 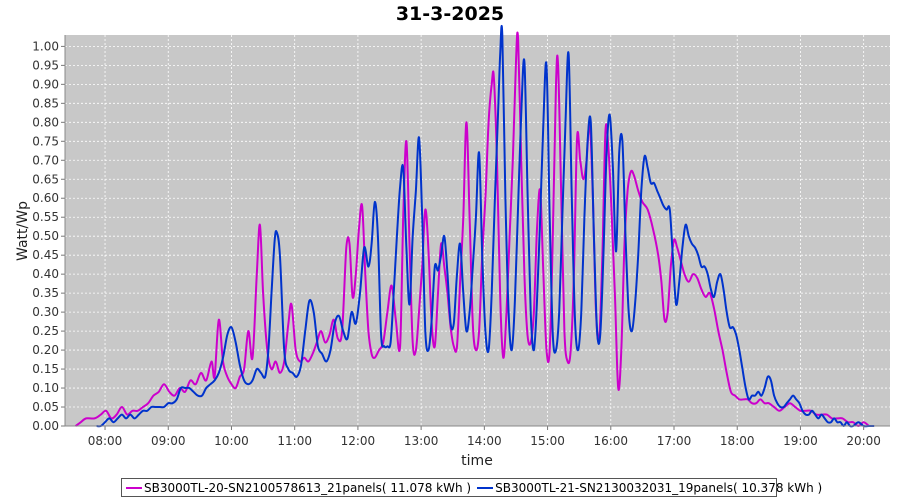 What do you see at coordinates (45, 122) in the screenshot?
I see `y-tick-label: 0.80` at bounding box center [45, 122].